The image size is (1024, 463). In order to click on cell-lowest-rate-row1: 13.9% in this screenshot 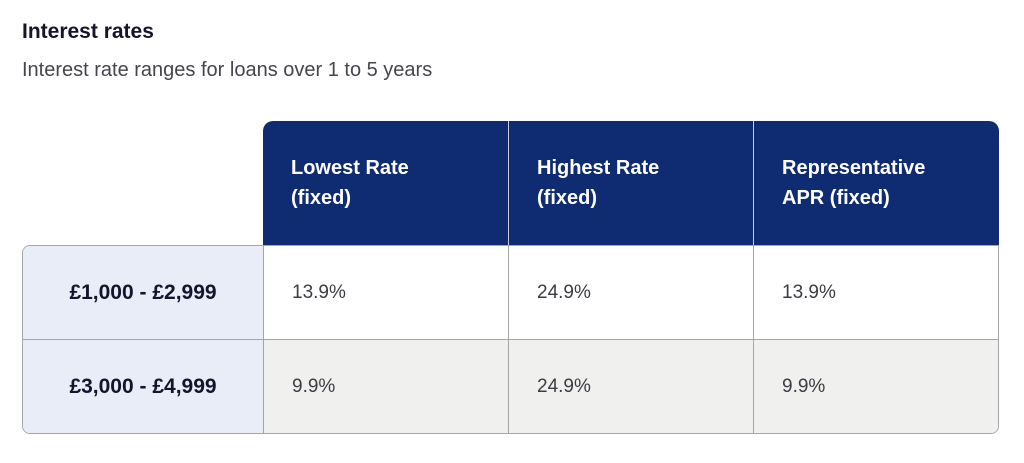, I will do `click(385, 292)`.